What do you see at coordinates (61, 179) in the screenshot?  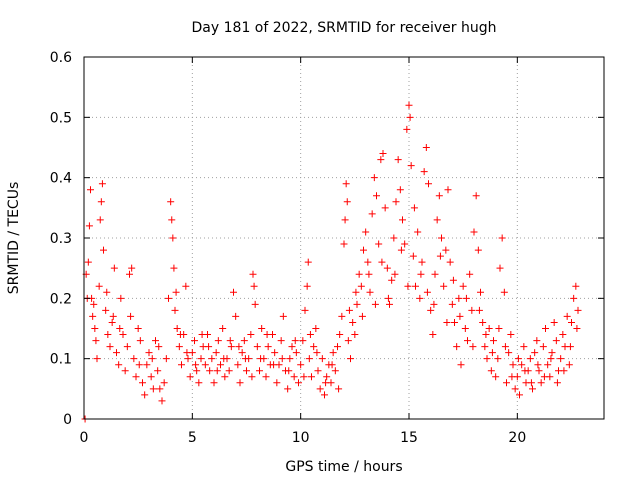 I see `y-tick-label: 0.4` at bounding box center [61, 179].